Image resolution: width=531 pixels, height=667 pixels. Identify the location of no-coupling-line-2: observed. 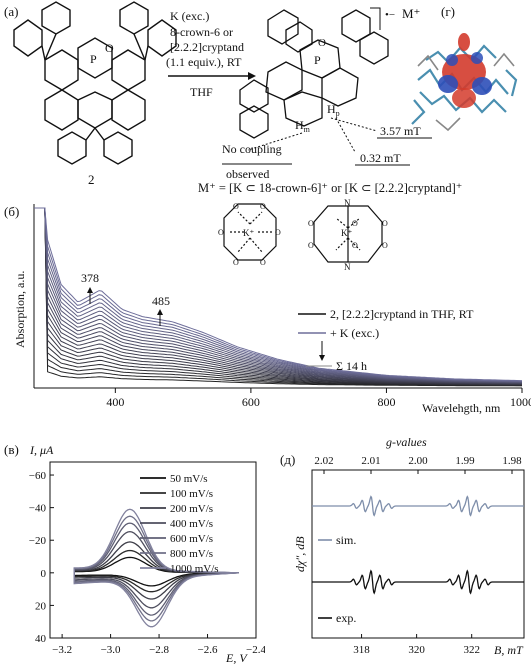
(247, 174).